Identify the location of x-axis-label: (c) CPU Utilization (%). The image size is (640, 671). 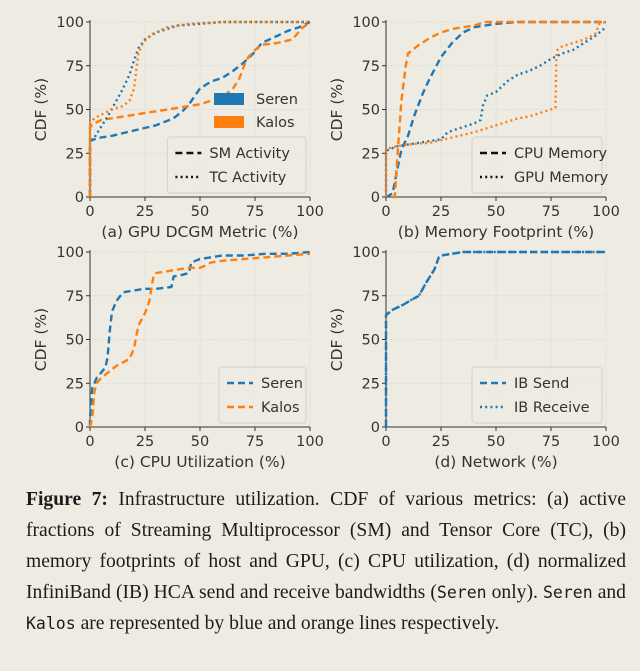
(199, 462).